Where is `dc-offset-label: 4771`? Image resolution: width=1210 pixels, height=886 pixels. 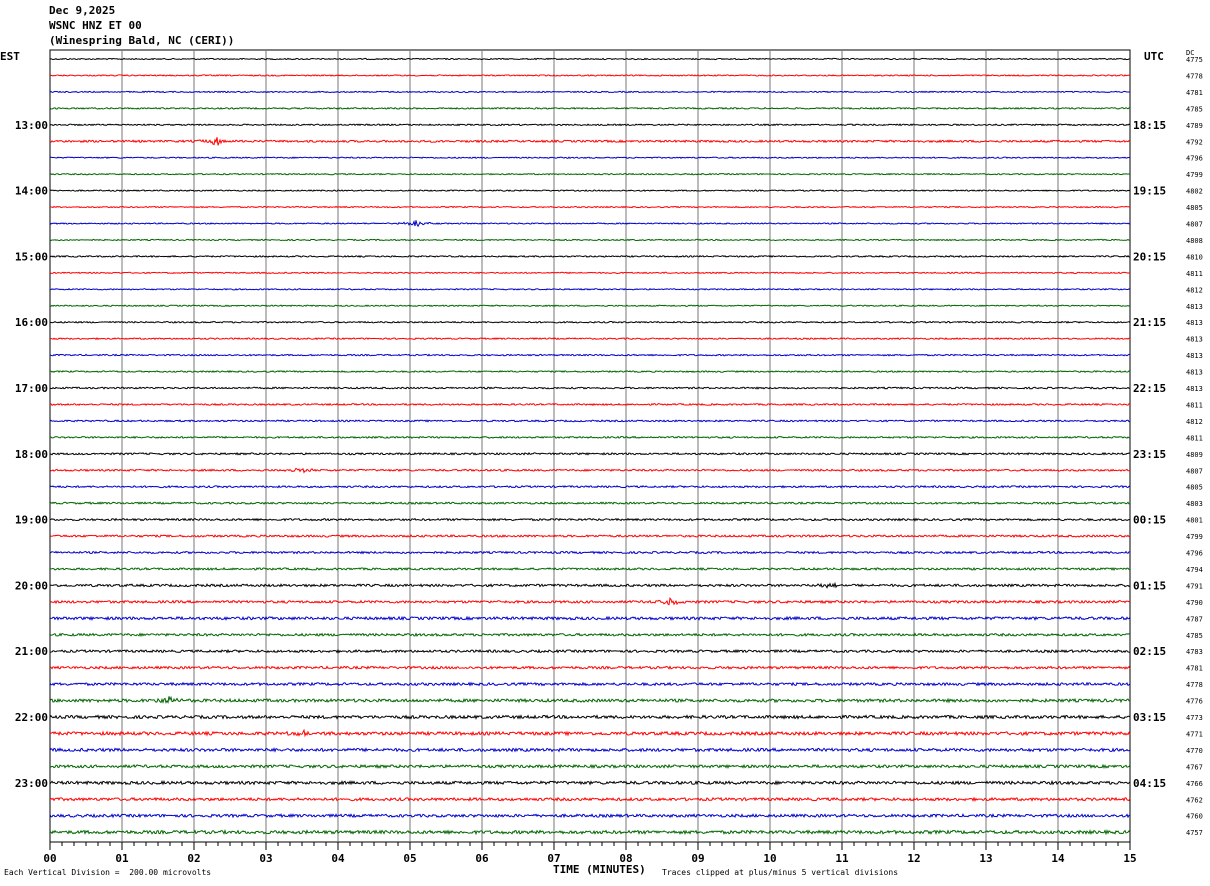
dc-offset-label: 4771 is located at coordinates (1194, 734).